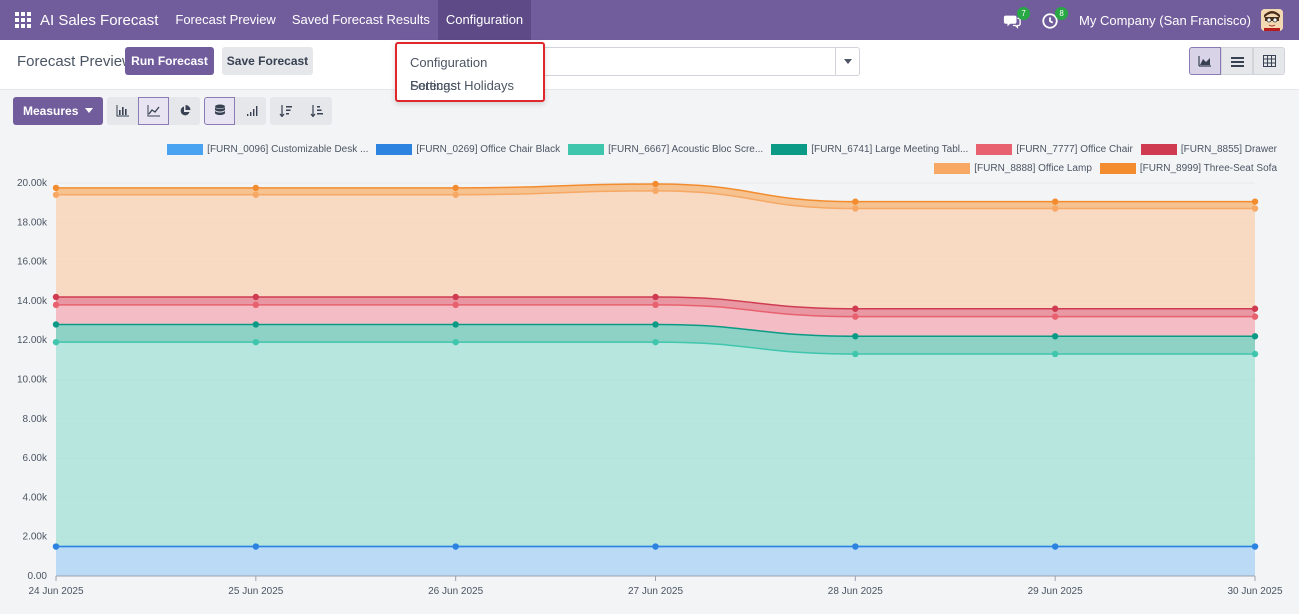  What do you see at coordinates (655, 591) in the screenshot?
I see `x-tick-label: 27 Jun 2025` at bounding box center [655, 591].